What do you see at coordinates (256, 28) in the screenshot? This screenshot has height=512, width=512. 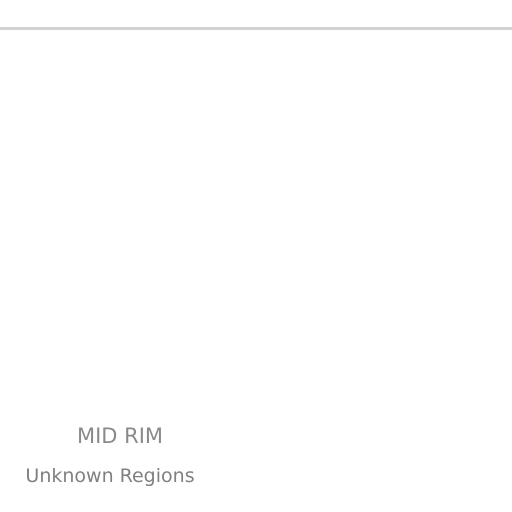 I see `top-divider` at bounding box center [256, 28].